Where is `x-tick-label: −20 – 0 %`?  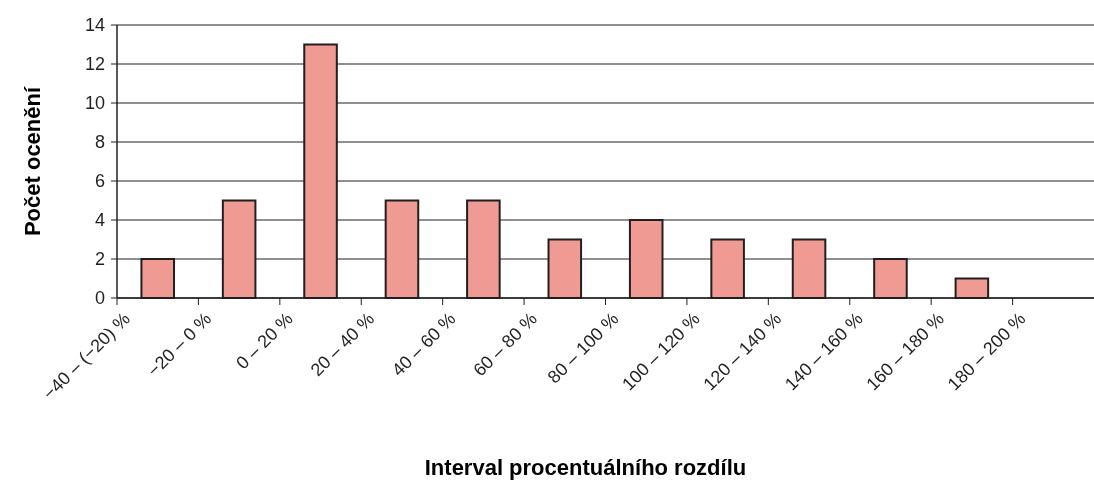 x-tick-label: −20 – 0 % is located at coordinates (179, 344).